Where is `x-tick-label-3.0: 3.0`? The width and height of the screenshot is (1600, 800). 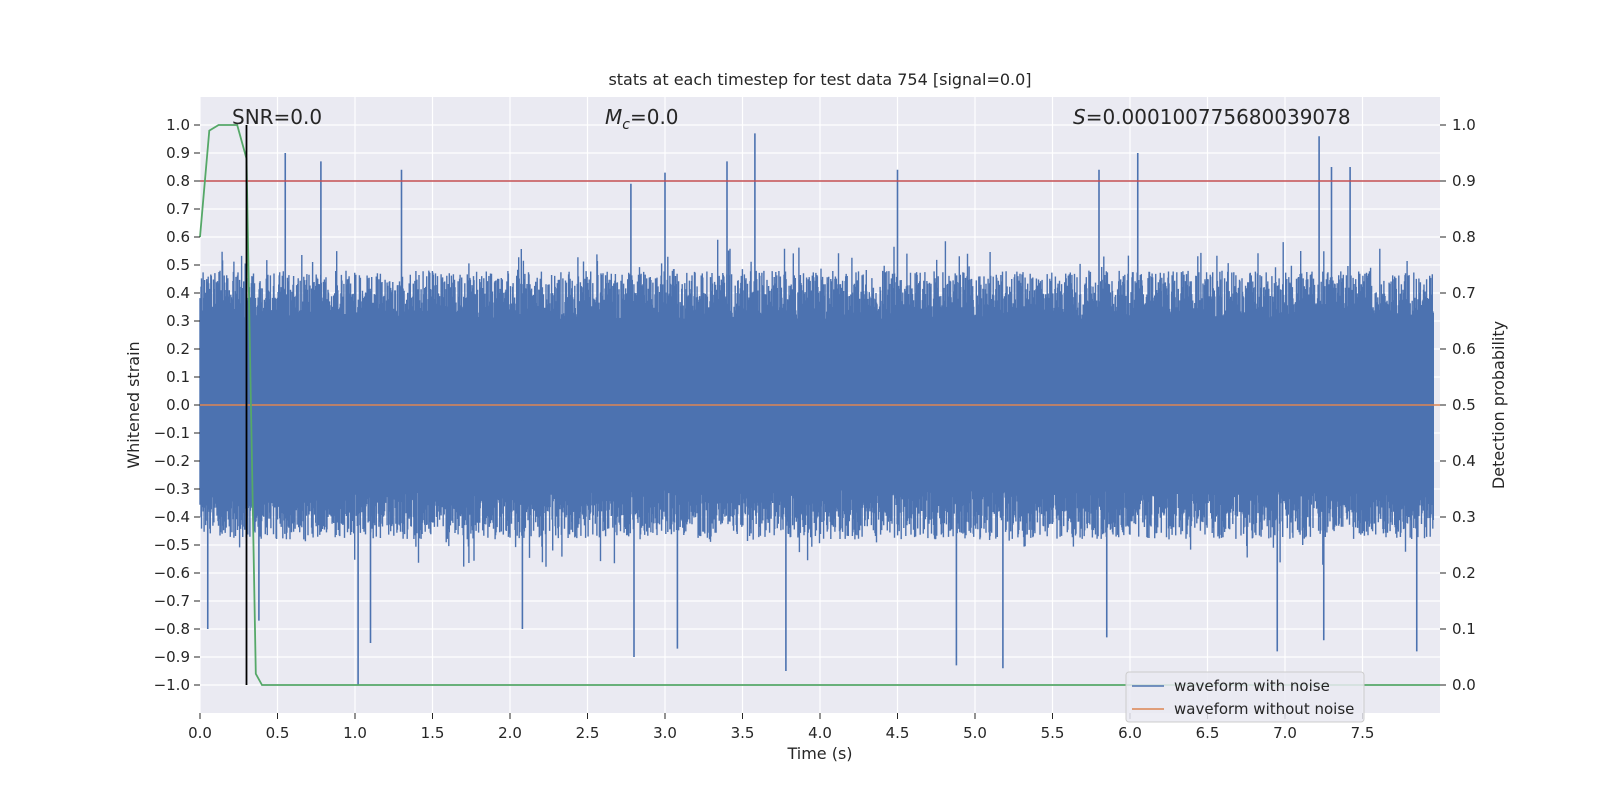
x-tick-label-3.0: 3.0 is located at coordinates (665, 733).